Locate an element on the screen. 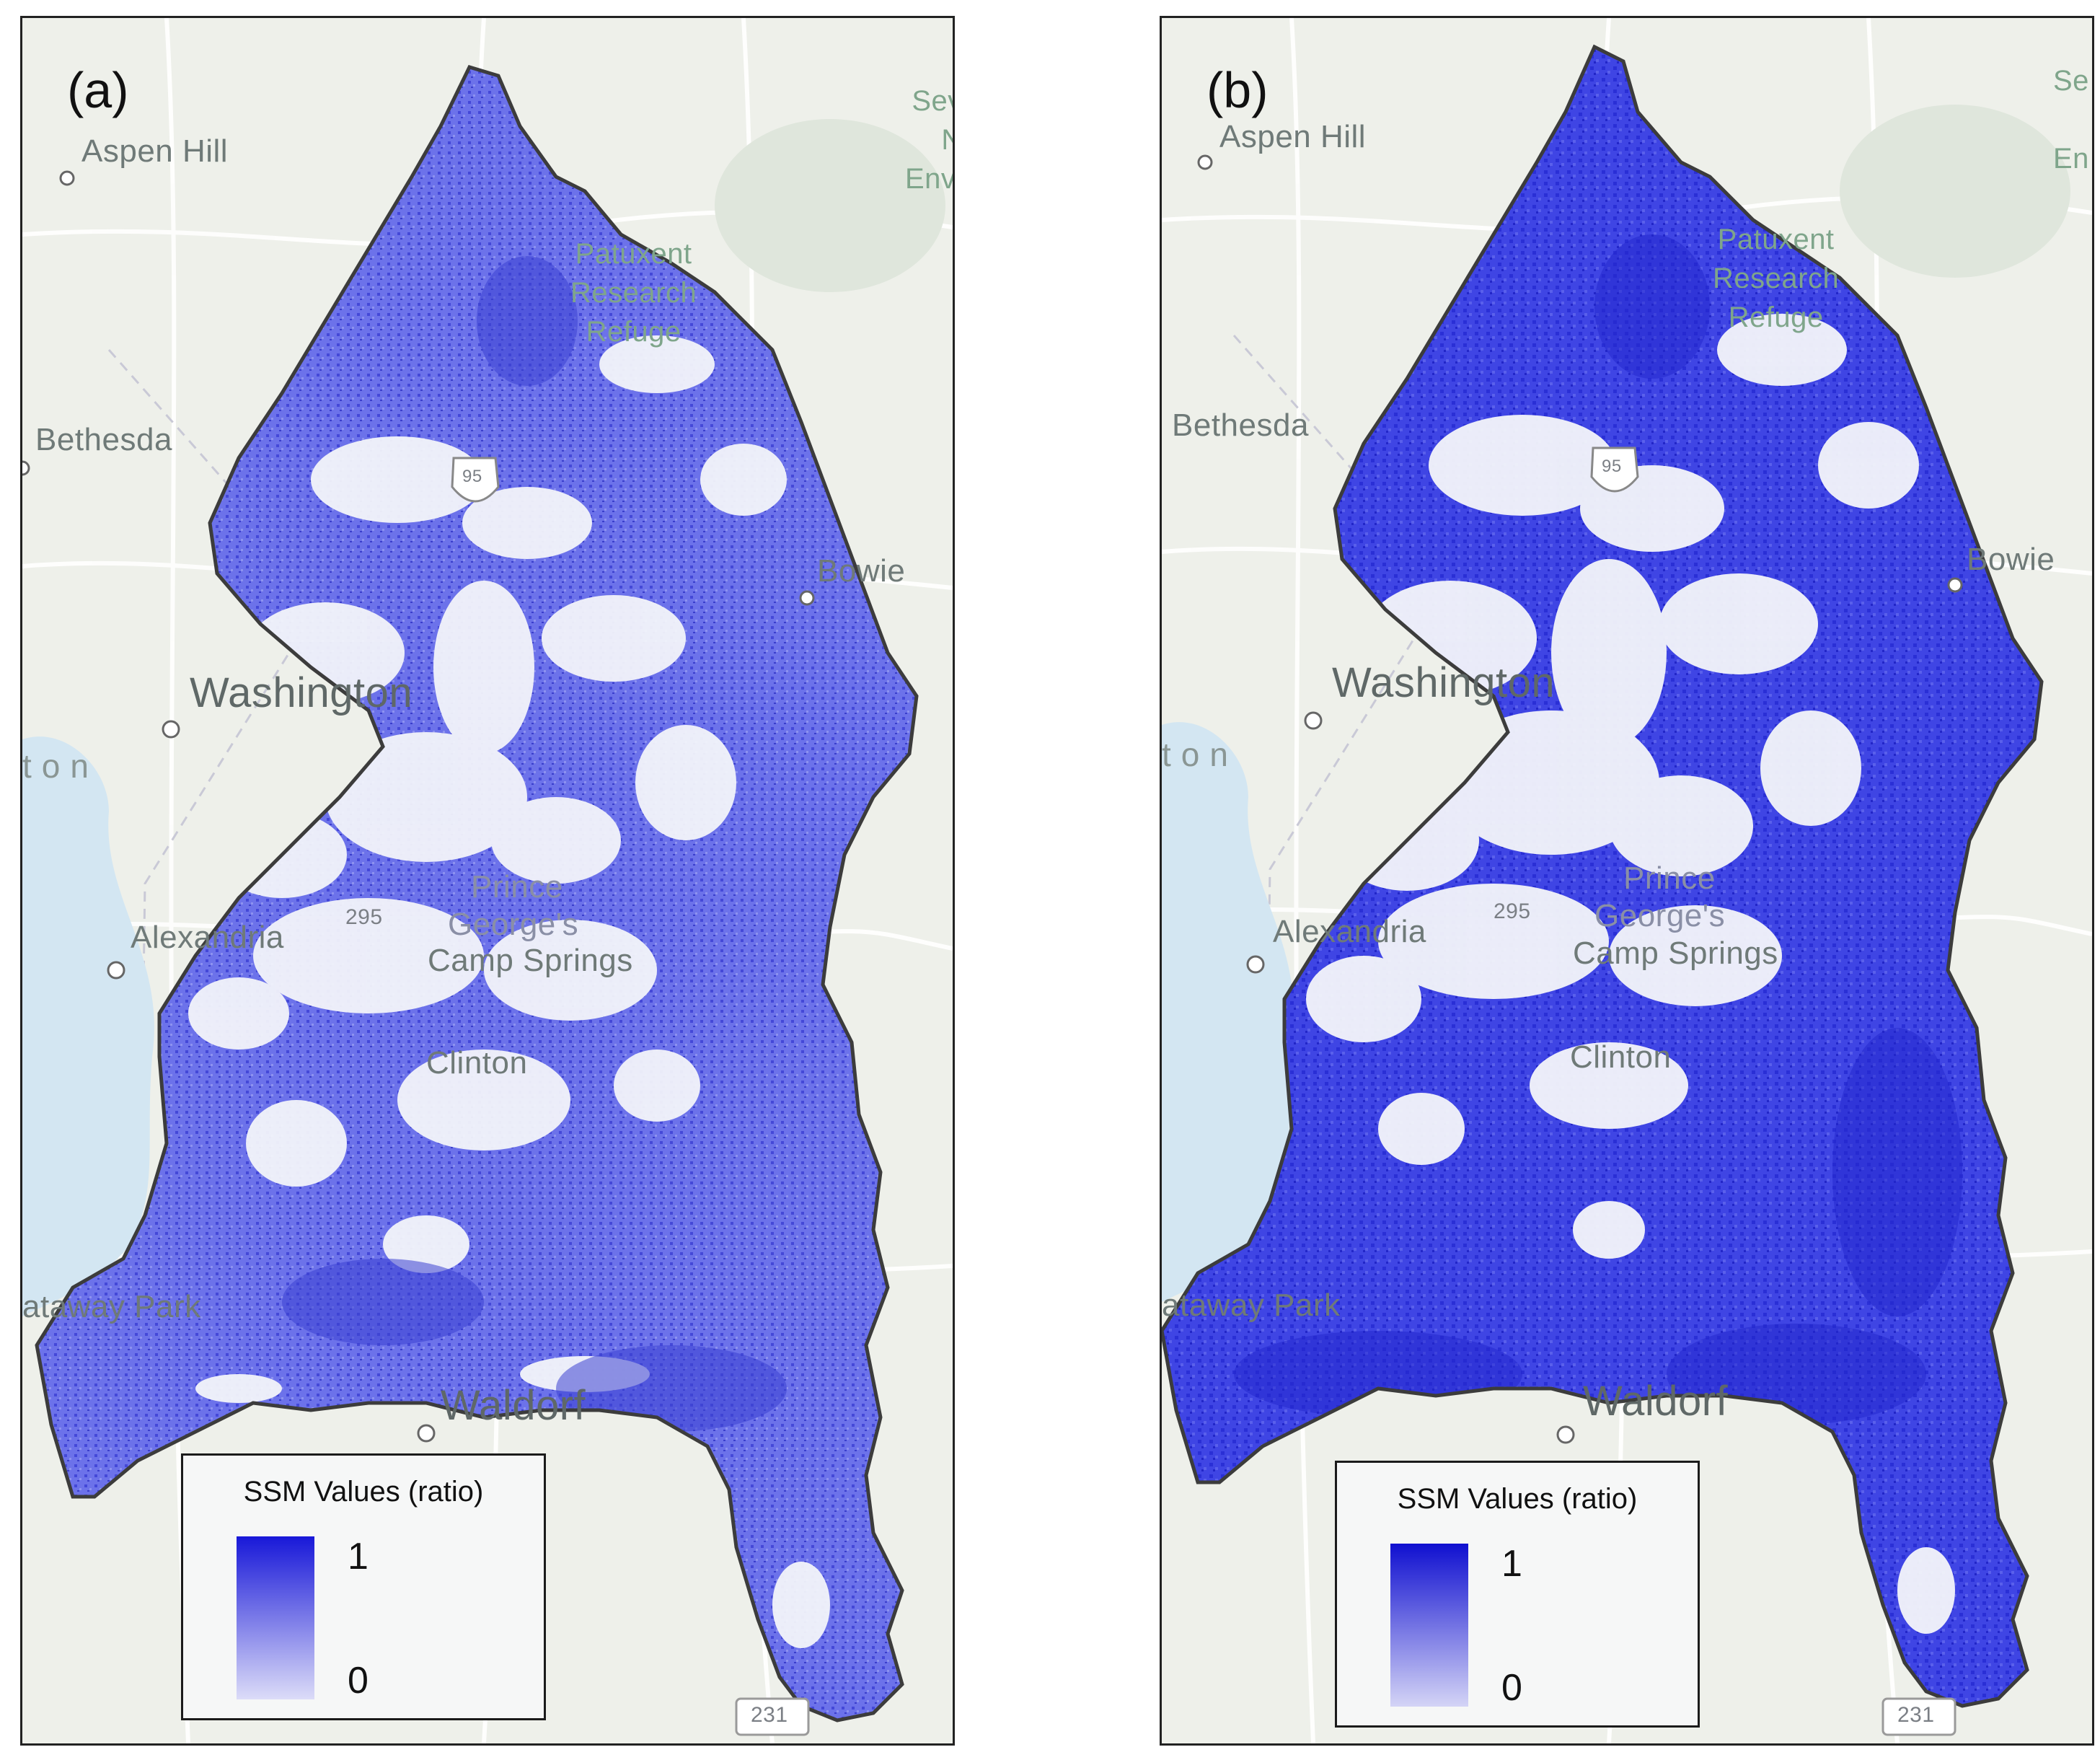  place-dot-washington-b is located at coordinates (1313, 721).